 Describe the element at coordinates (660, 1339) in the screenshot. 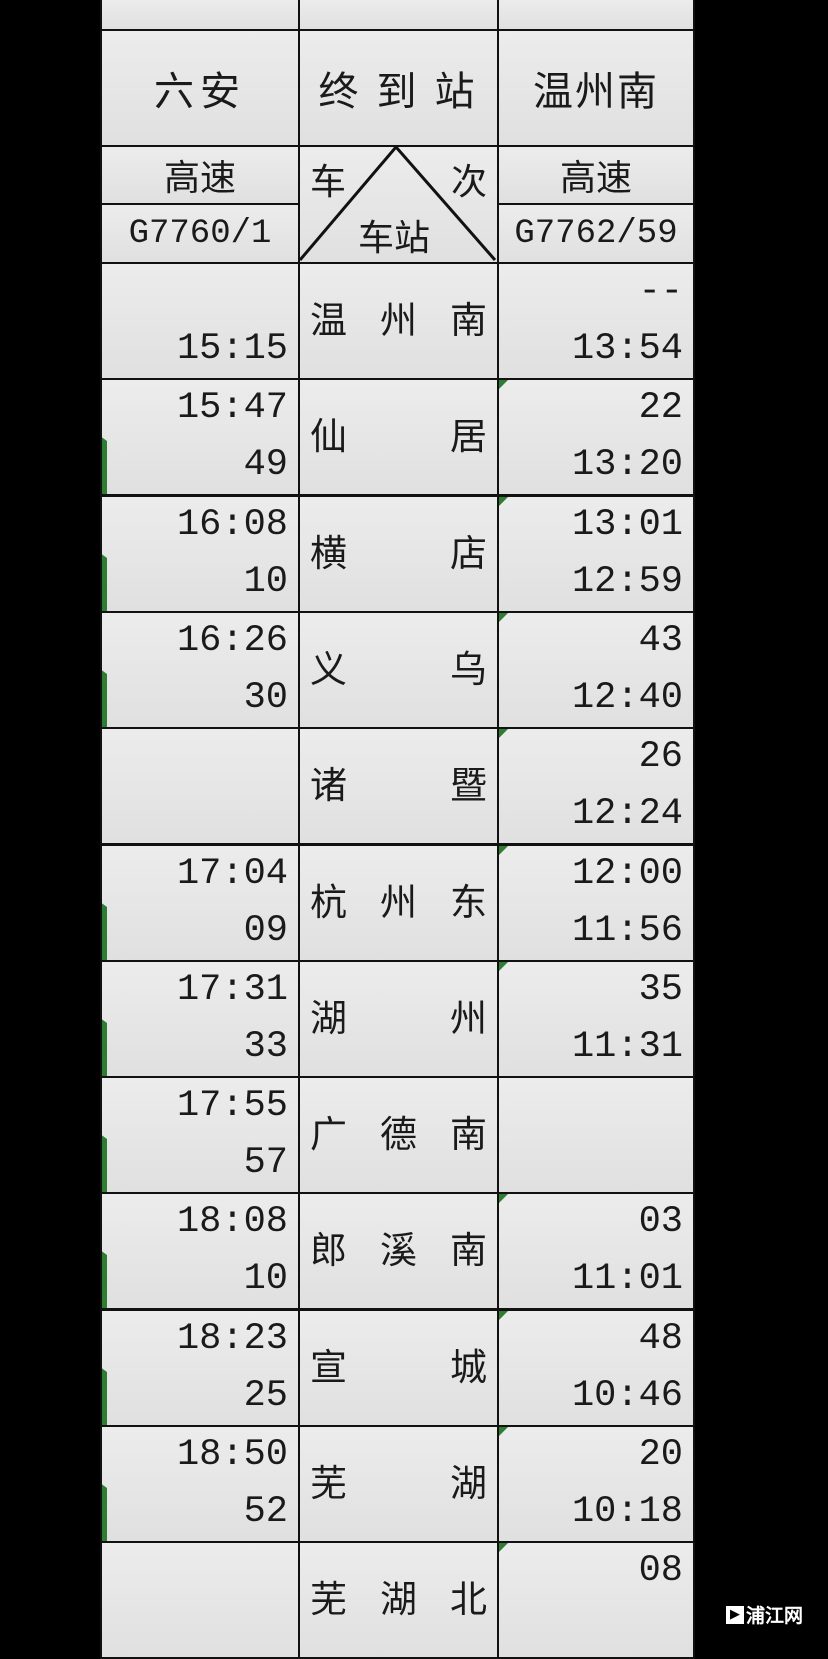

I see `right-arrival-time: 48` at that location.